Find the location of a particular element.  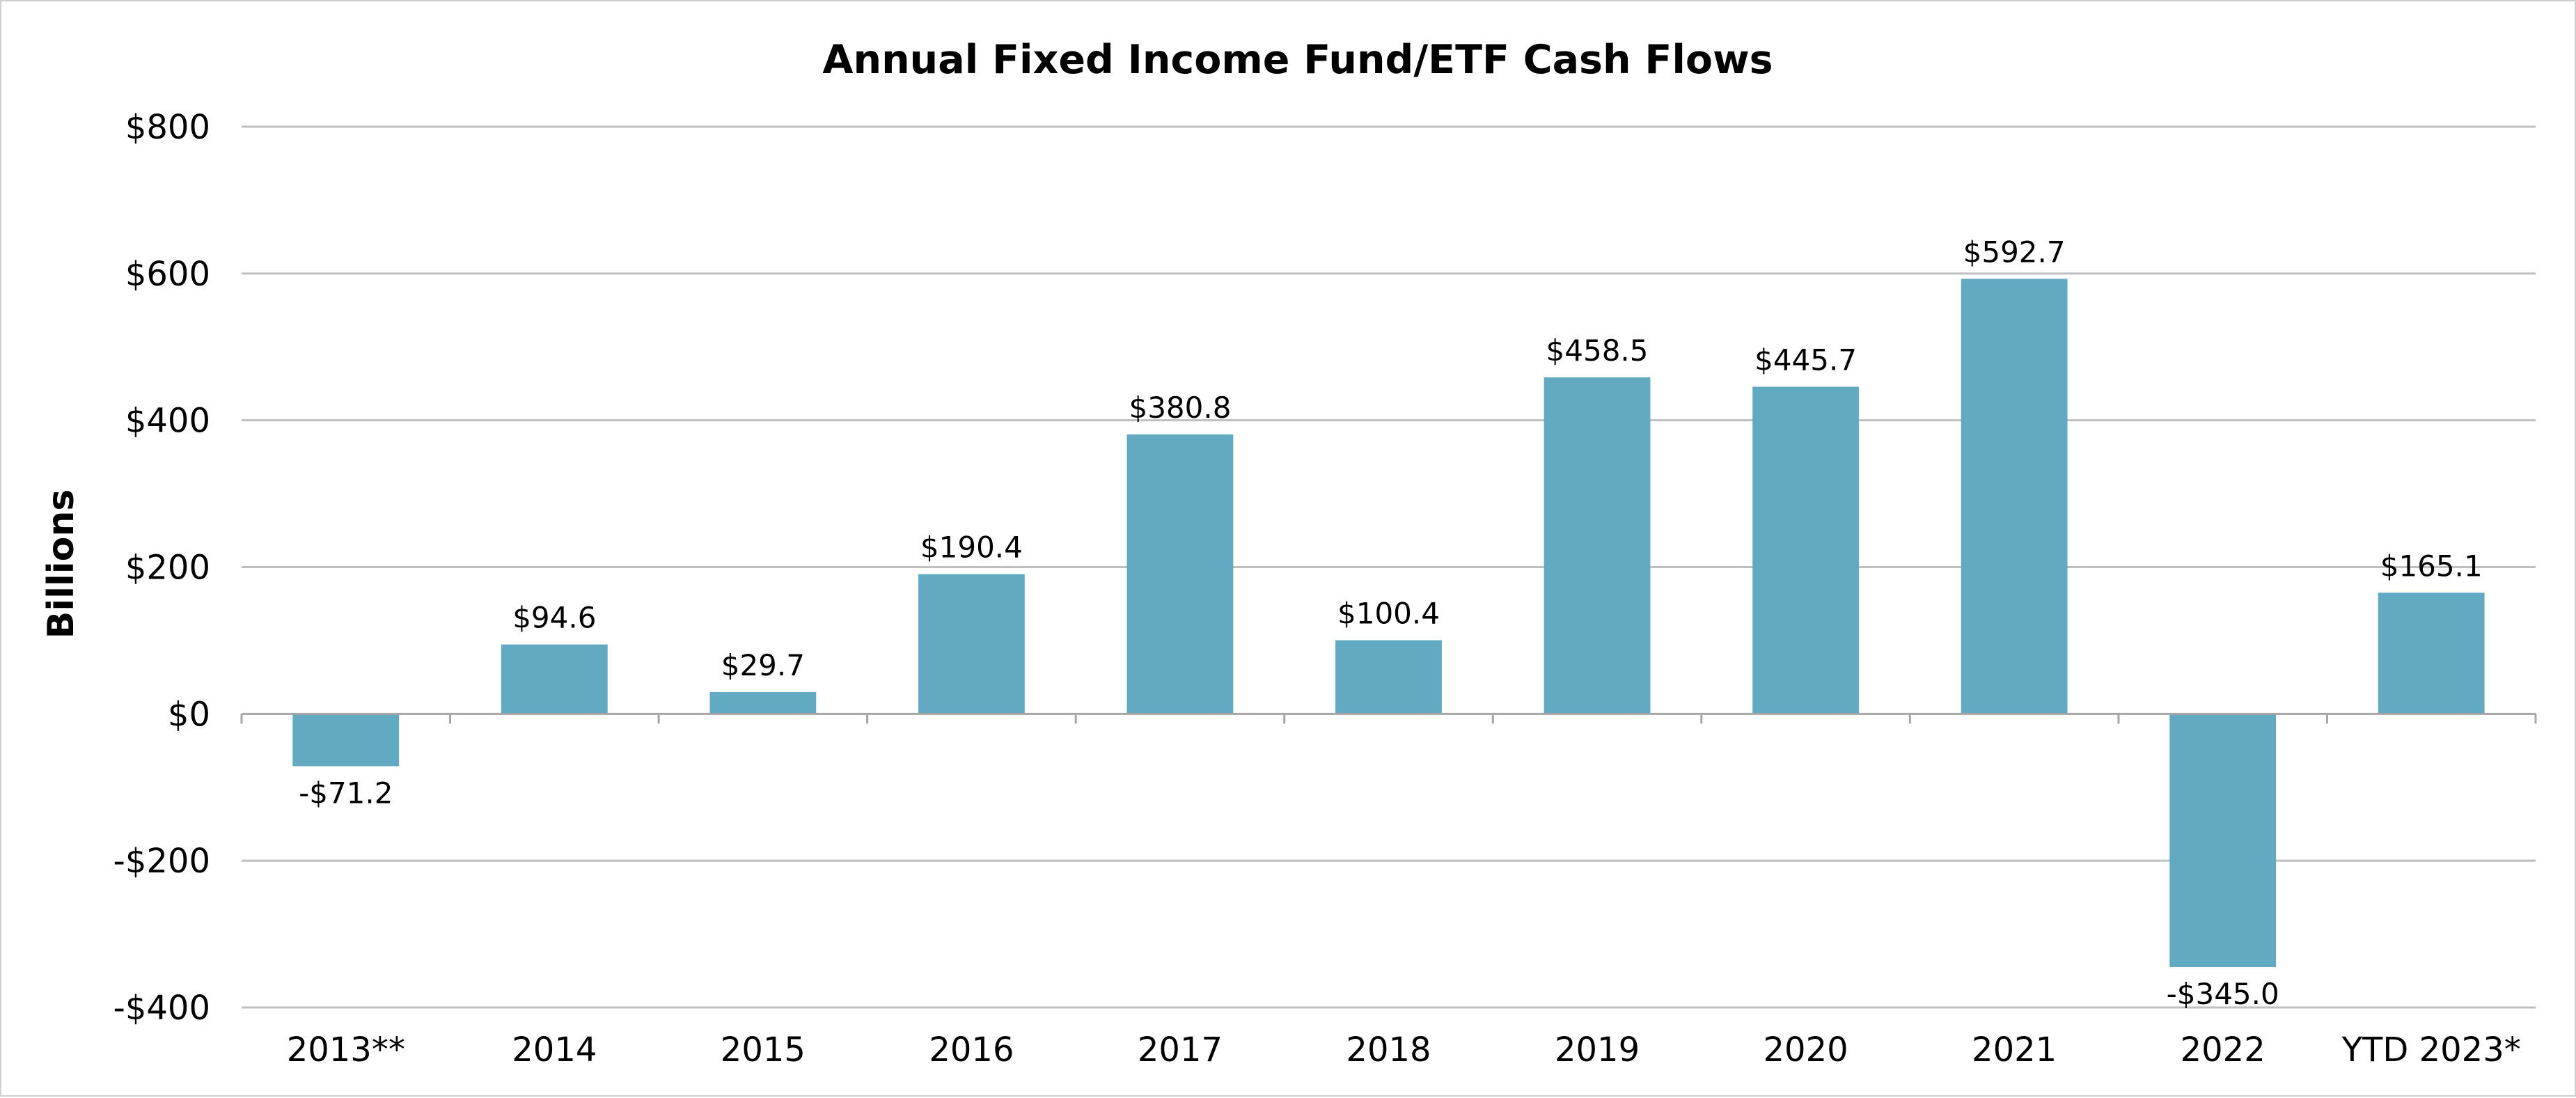

x-tick-label: 2022 is located at coordinates (2223, 1049).